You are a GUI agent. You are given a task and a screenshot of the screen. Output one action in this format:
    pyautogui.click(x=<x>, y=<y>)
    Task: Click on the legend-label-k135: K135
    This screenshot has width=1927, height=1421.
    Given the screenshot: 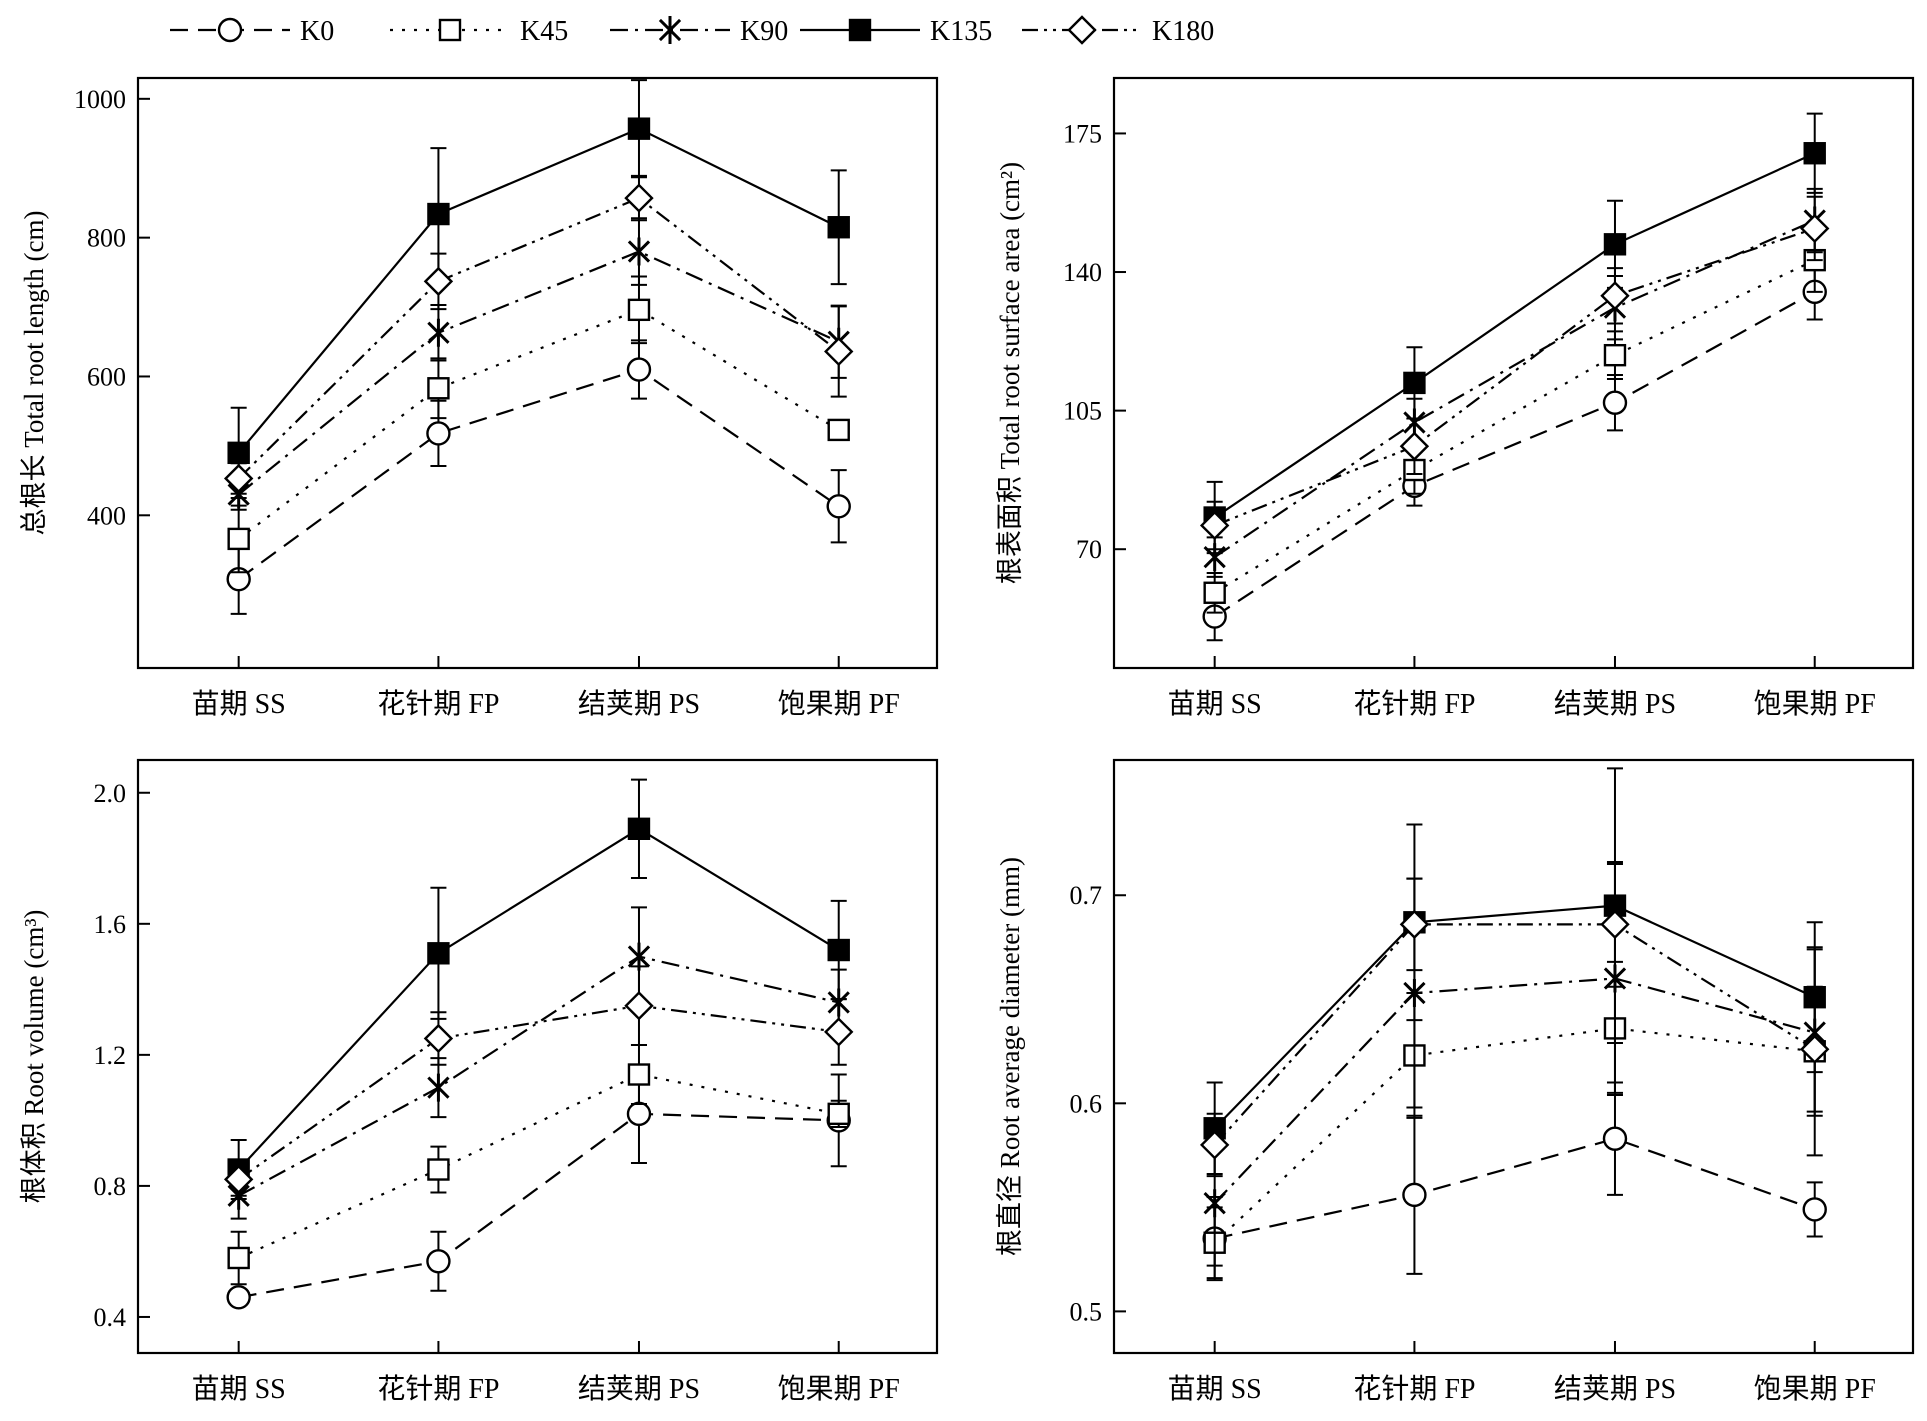 What is the action you would take?
    pyautogui.click(x=961, y=31)
    